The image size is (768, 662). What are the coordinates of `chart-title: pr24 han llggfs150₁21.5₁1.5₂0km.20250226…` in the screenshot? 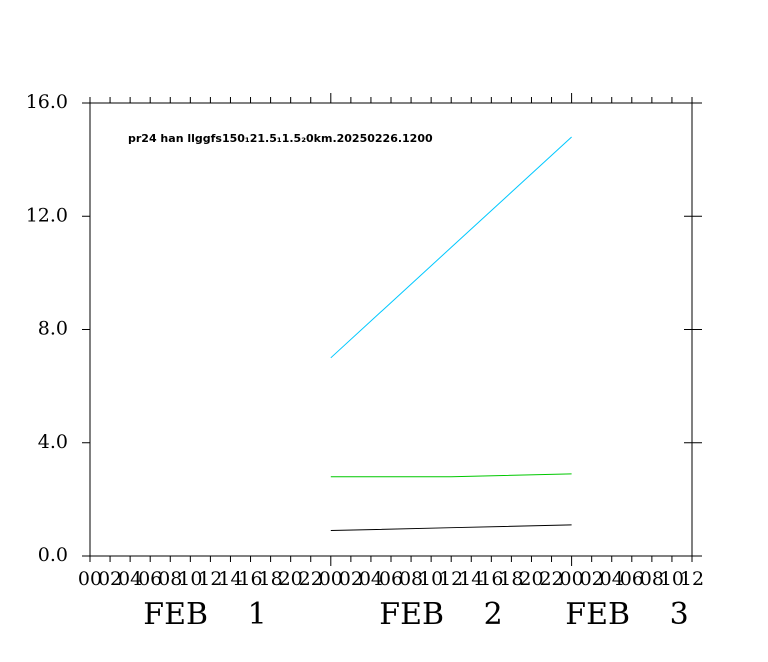 It's located at (280, 138).